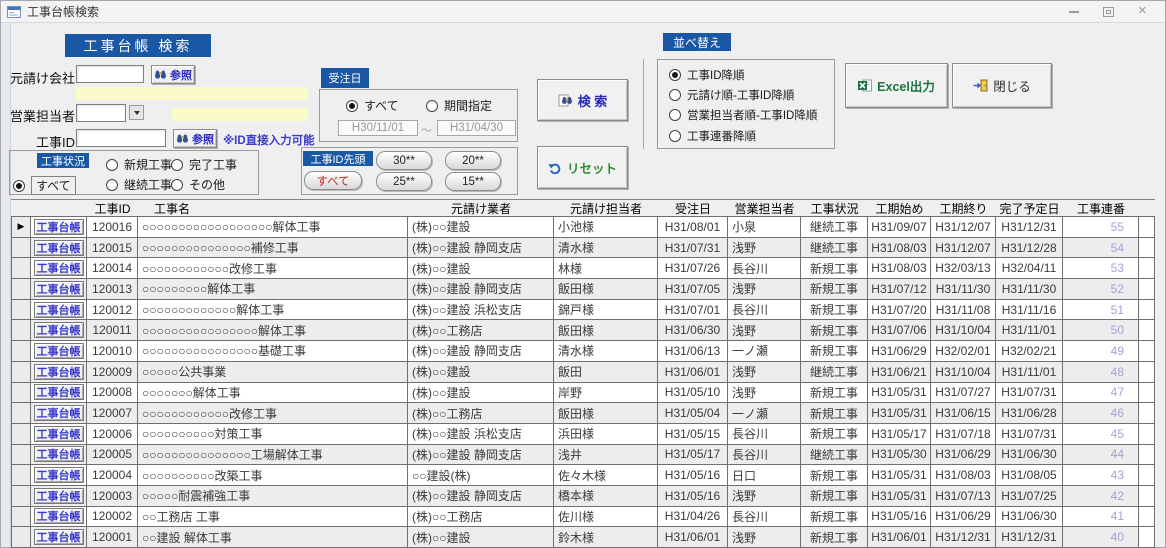  What do you see at coordinates (476, 128) in the screenshot?
I see `order-date-to-input` at bounding box center [476, 128].